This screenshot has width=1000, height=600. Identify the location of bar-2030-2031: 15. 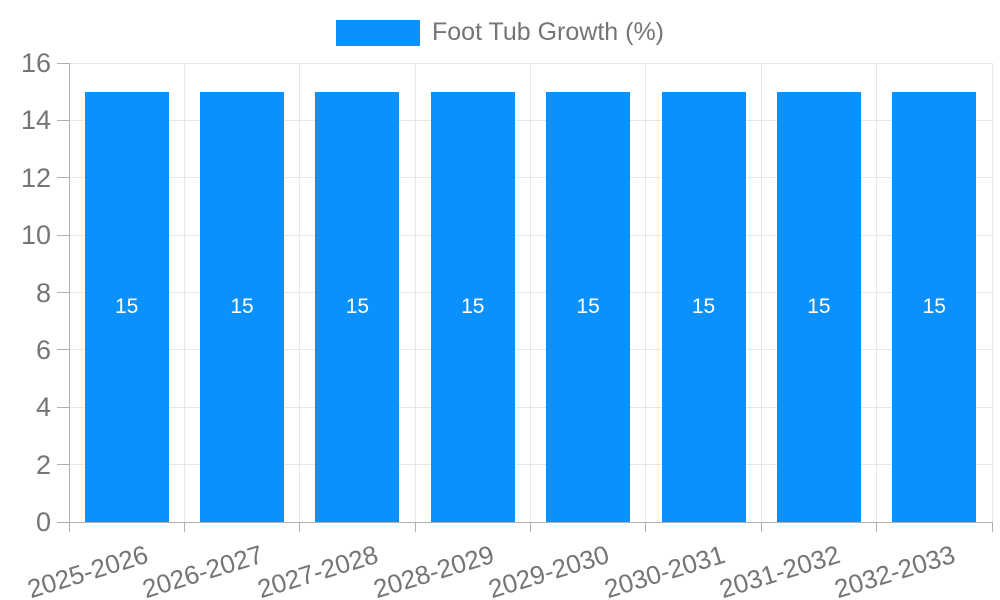
(703, 306).